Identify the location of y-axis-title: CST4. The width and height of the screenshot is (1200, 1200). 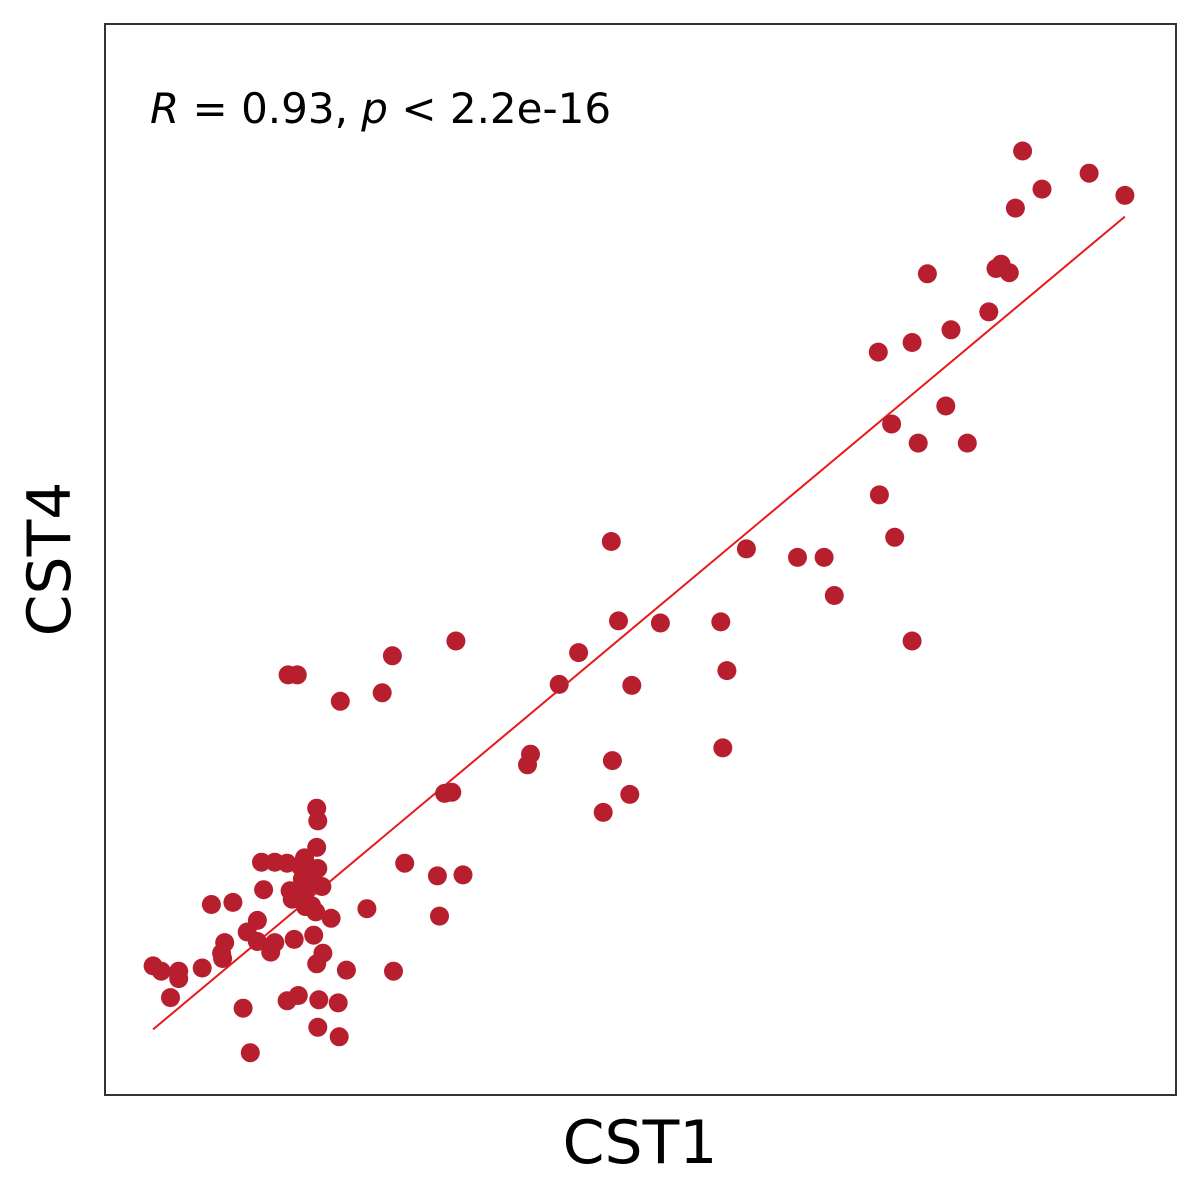
(50, 559).